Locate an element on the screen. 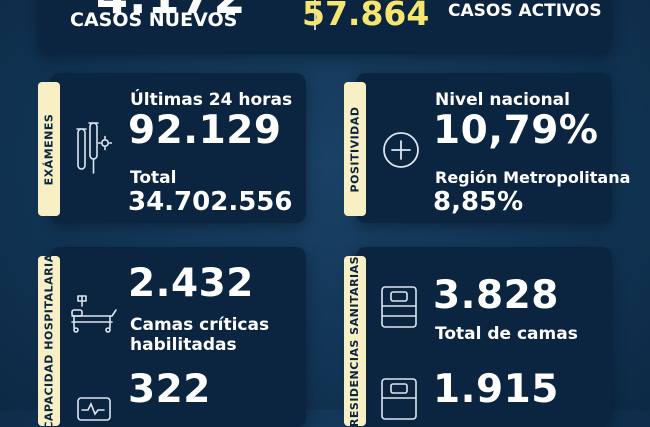 Image resolution: width=650 pixels, height=427 pixels. summary-divider is located at coordinates (315, 15).